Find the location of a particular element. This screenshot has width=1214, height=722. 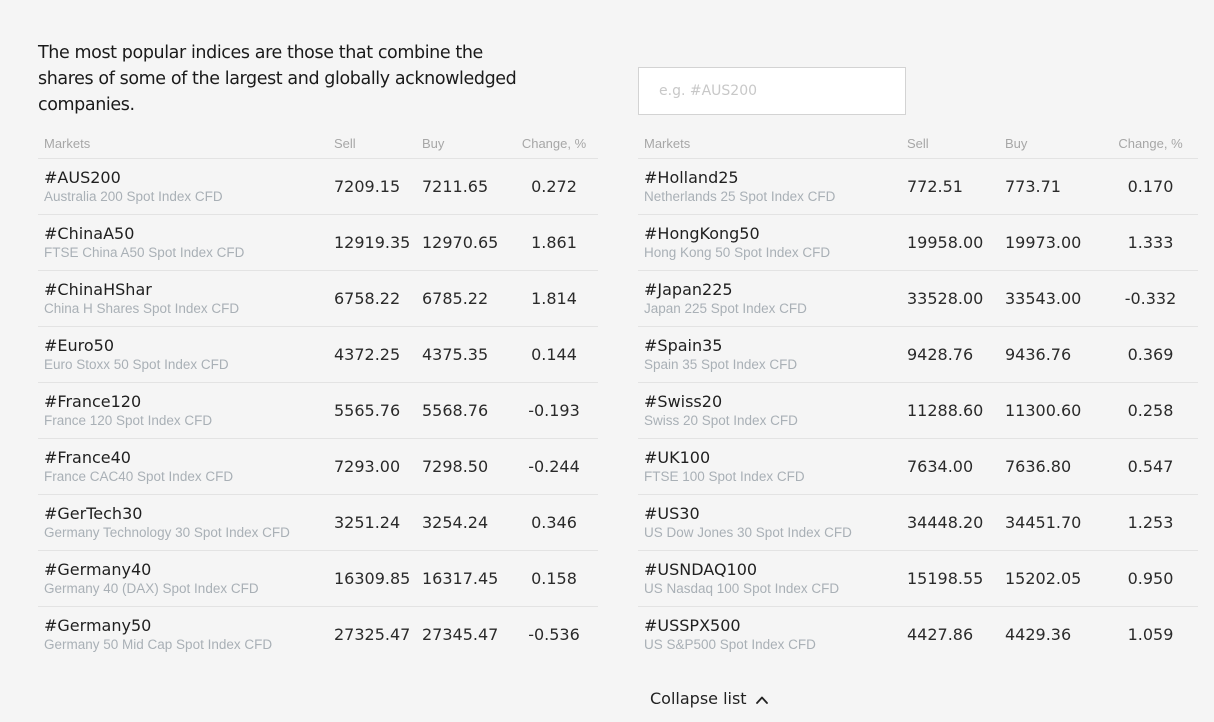

sell-price: 5565.76 is located at coordinates (367, 410).